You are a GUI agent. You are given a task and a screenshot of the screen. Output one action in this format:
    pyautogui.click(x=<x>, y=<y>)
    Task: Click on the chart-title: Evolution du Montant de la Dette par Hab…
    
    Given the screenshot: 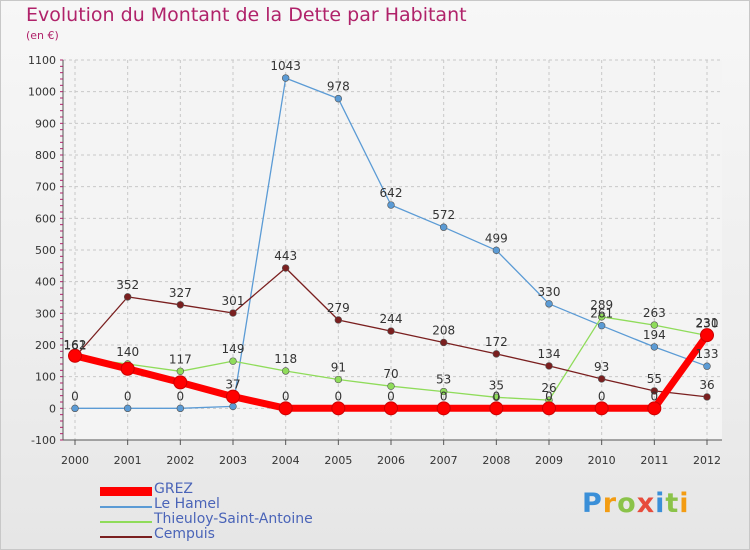 What is the action you would take?
    pyautogui.click(x=246, y=15)
    